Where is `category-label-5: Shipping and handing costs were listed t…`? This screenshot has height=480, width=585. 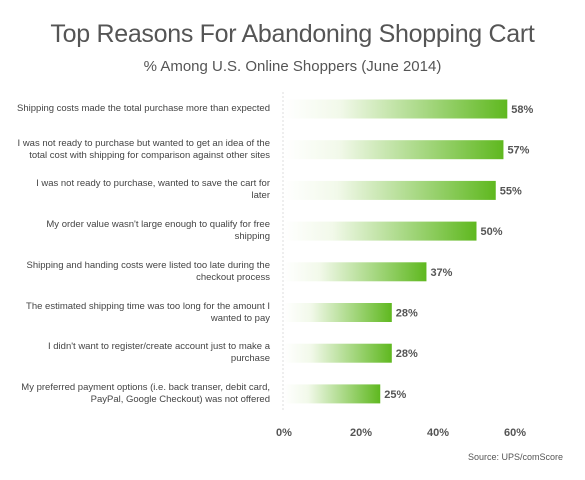 category-label-5: Shipping and handing costs were listed t… is located at coordinates (148, 271).